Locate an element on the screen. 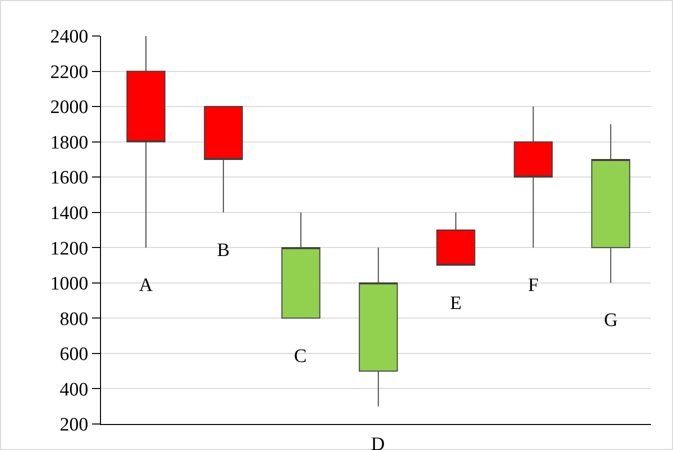  y-tick-label: 1000 is located at coordinates (69, 284).